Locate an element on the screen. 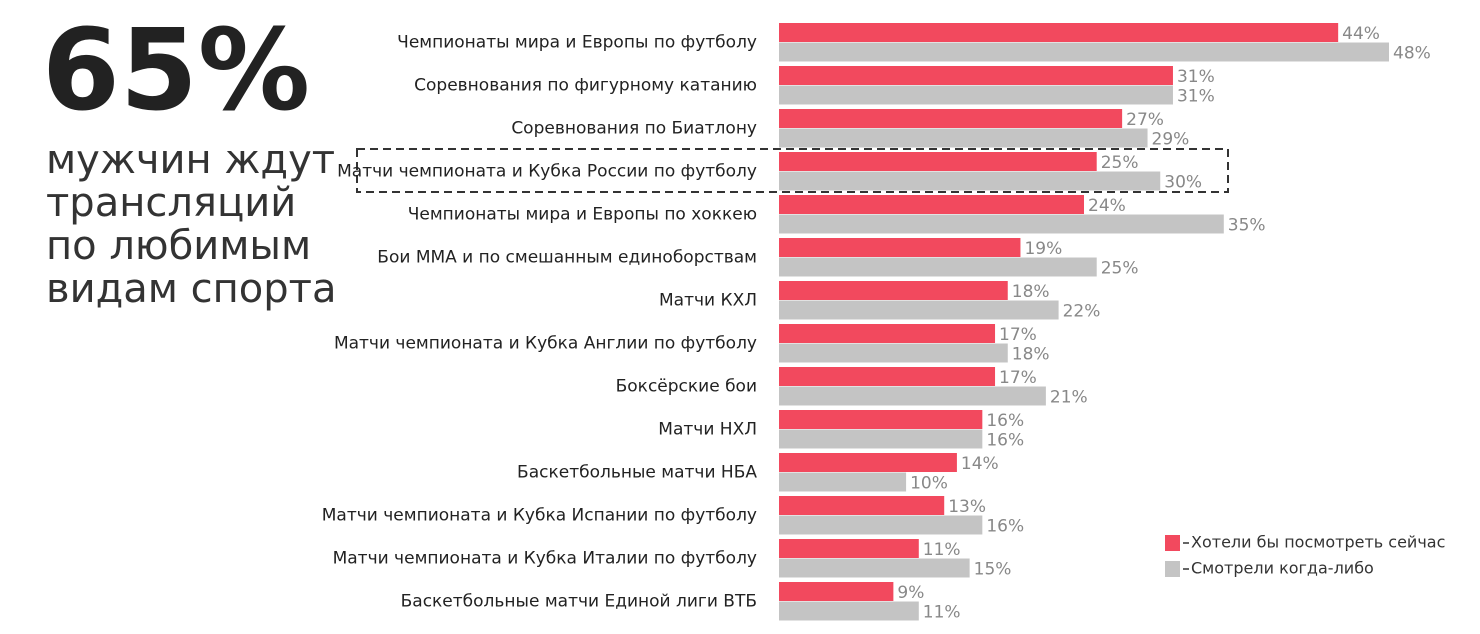  category-label: Соревнования по Биатлону is located at coordinates (634, 129).